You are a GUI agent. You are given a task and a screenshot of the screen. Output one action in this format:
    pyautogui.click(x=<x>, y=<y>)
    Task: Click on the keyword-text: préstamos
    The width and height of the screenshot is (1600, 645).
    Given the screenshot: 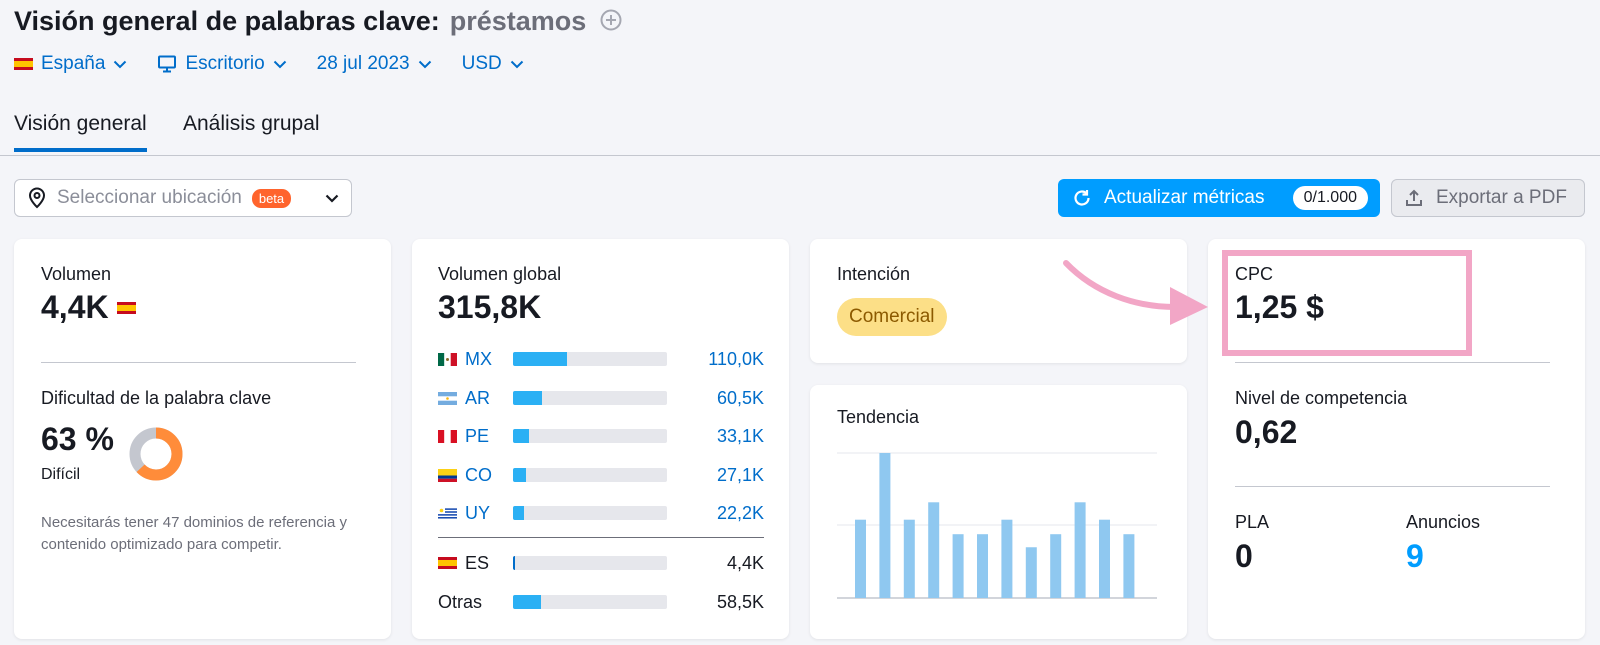 What is the action you would take?
    pyautogui.click(x=518, y=21)
    